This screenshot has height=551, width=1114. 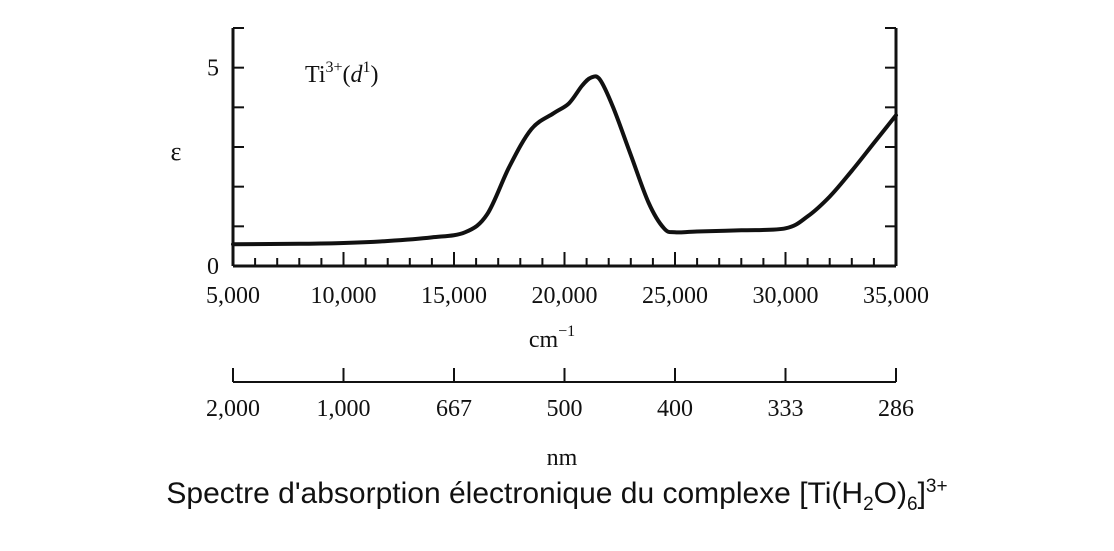 What do you see at coordinates (344, 296) in the screenshot?
I see `x-tick-label: 10,000` at bounding box center [344, 296].